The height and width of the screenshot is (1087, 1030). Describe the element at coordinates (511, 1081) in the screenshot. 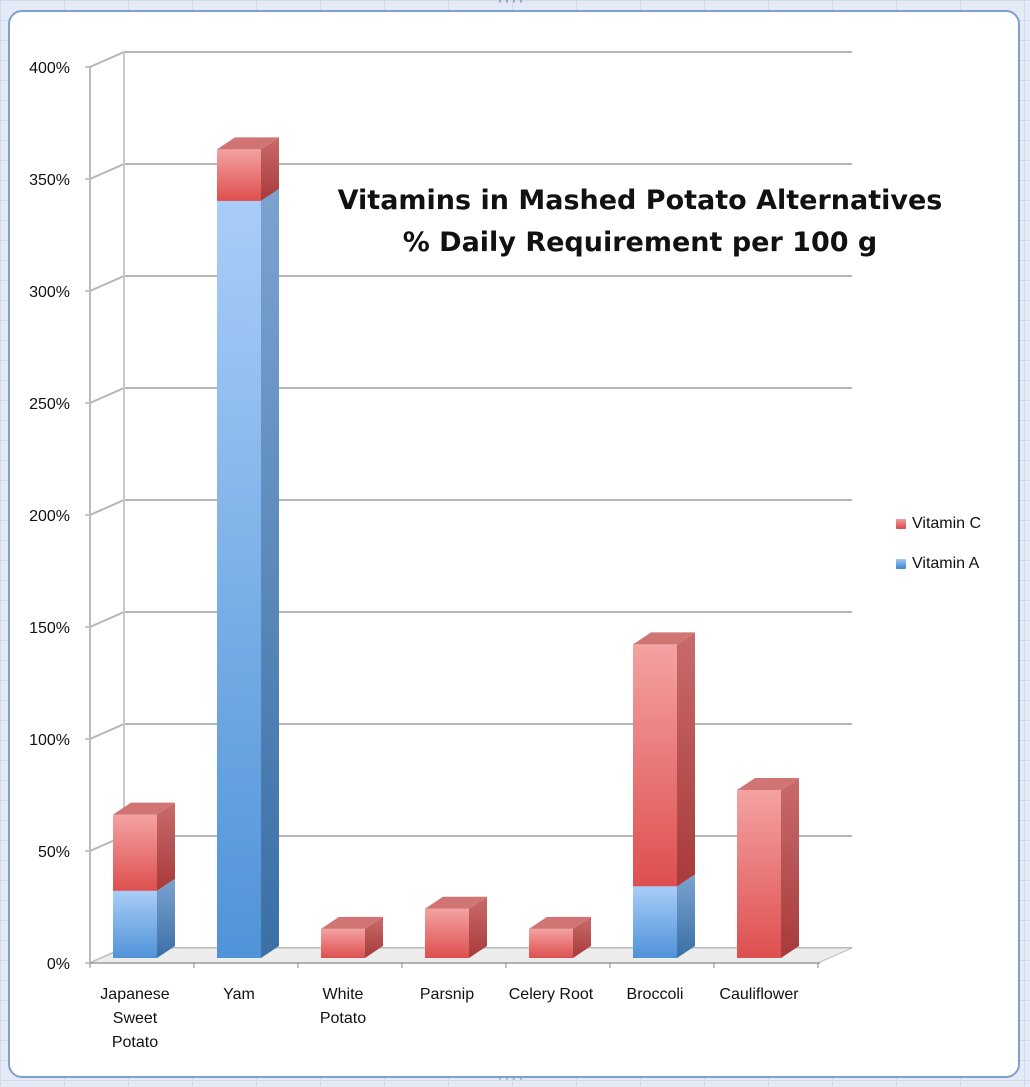

I see `resize-handle-bottom: ''''` at that location.